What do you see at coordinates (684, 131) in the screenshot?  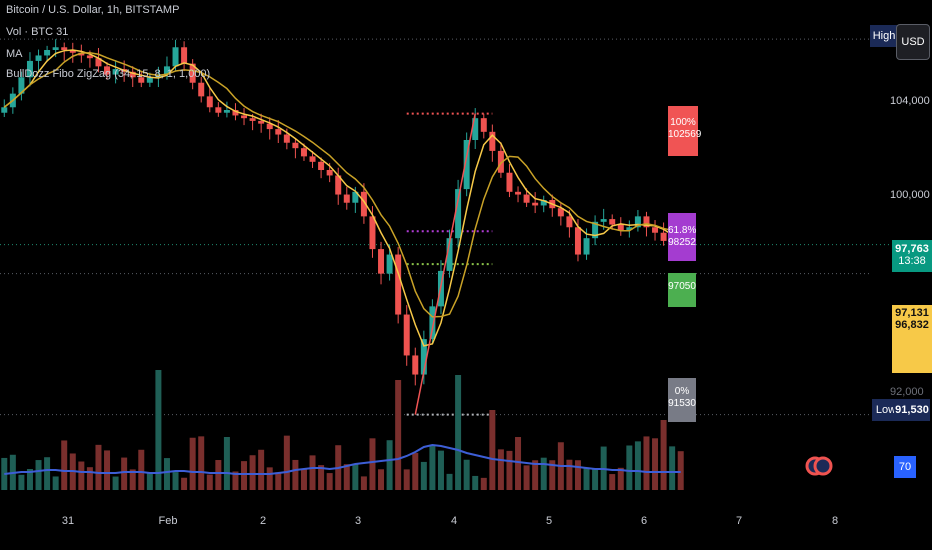 I see `fib-tag-100: 100% 102569` at bounding box center [684, 131].